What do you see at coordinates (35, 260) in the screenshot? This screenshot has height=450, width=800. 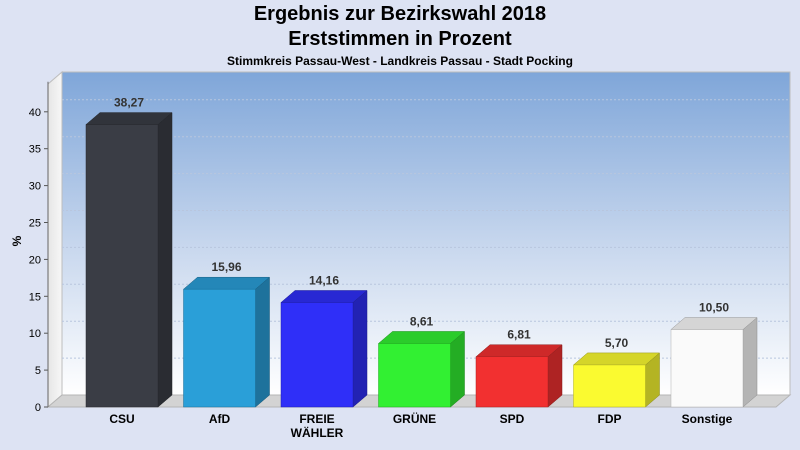 I see `y-tick-label: 20` at bounding box center [35, 260].